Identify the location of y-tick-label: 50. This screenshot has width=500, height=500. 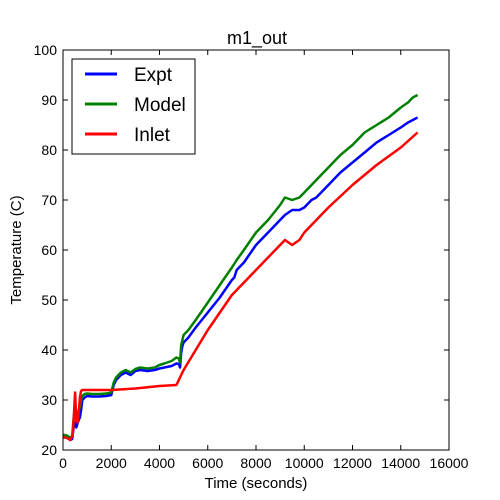
(49, 300).